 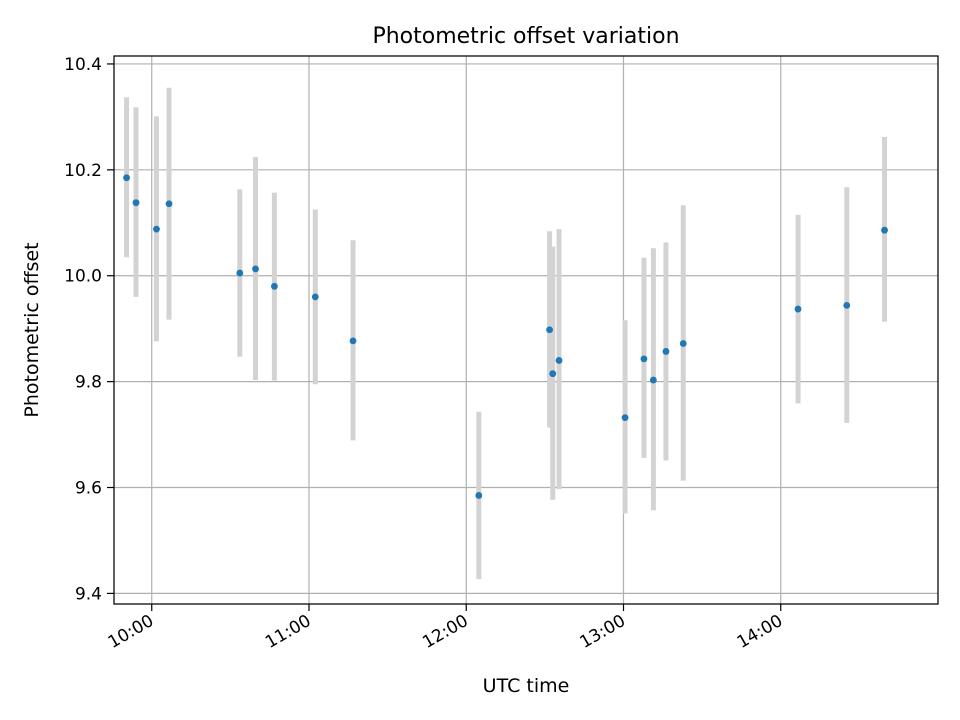 I want to click on y-tick-label: 10.0, so click(x=83, y=277).